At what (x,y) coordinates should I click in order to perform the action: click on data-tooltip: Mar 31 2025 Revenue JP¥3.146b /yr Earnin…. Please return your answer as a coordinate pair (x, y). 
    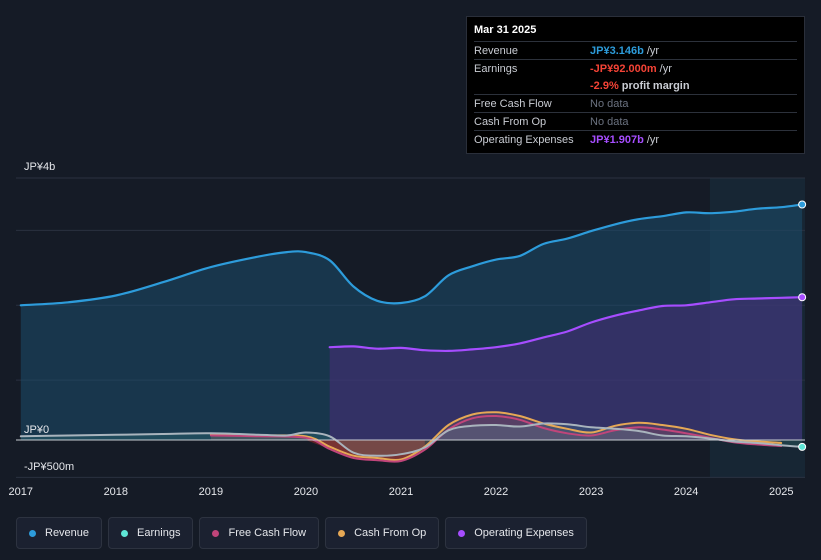
    Looking at the image, I should click on (635, 85).